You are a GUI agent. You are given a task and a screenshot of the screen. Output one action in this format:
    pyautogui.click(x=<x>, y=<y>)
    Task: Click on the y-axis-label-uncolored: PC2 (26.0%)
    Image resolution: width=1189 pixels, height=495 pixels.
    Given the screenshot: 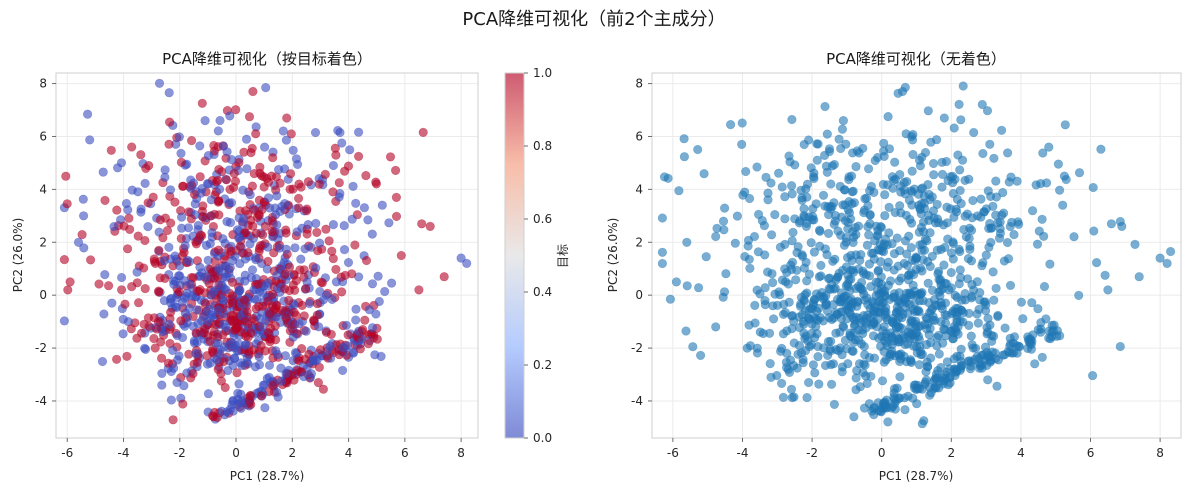 What is the action you would take?
    pyautogui.click(x=613, y=255)
    